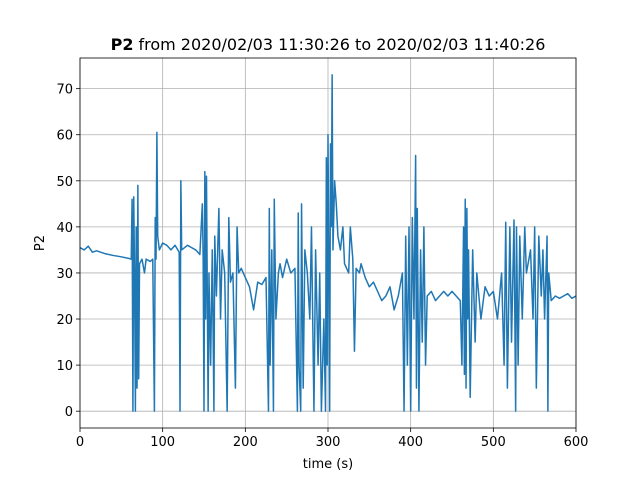 The height and width of the screenshot is (480, 640). What do you see at coordinates (576, 442) in the screenshot?
I see `x-tick-label: 600` at bounding box center [576, 442].